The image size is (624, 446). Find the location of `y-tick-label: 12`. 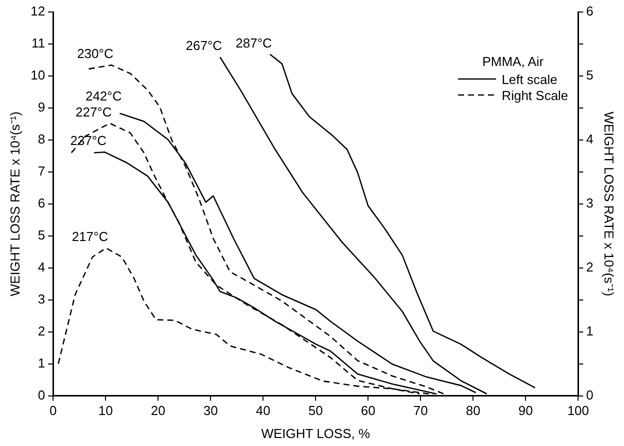

y-tick-label: 12 is located at coordinates (38, 11).